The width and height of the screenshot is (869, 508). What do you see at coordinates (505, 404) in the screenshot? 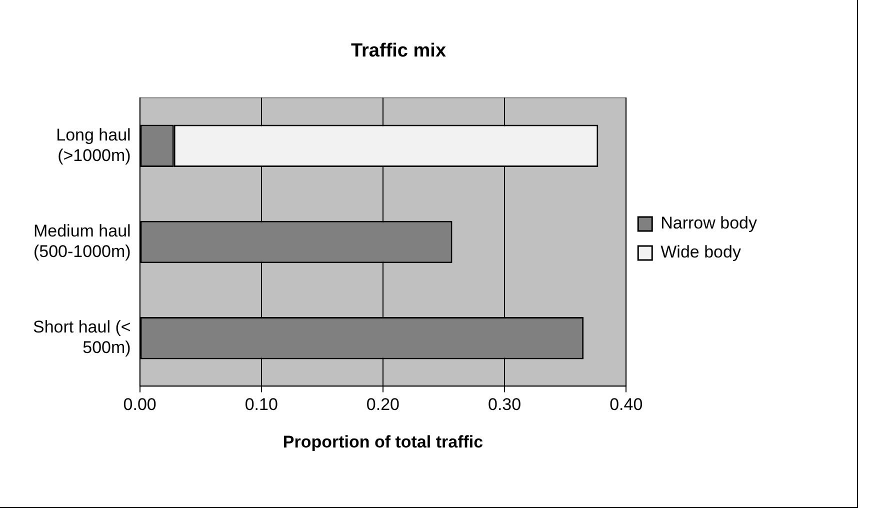
I see `x-tick-label: 0.30` at bounding box center [505, 404].